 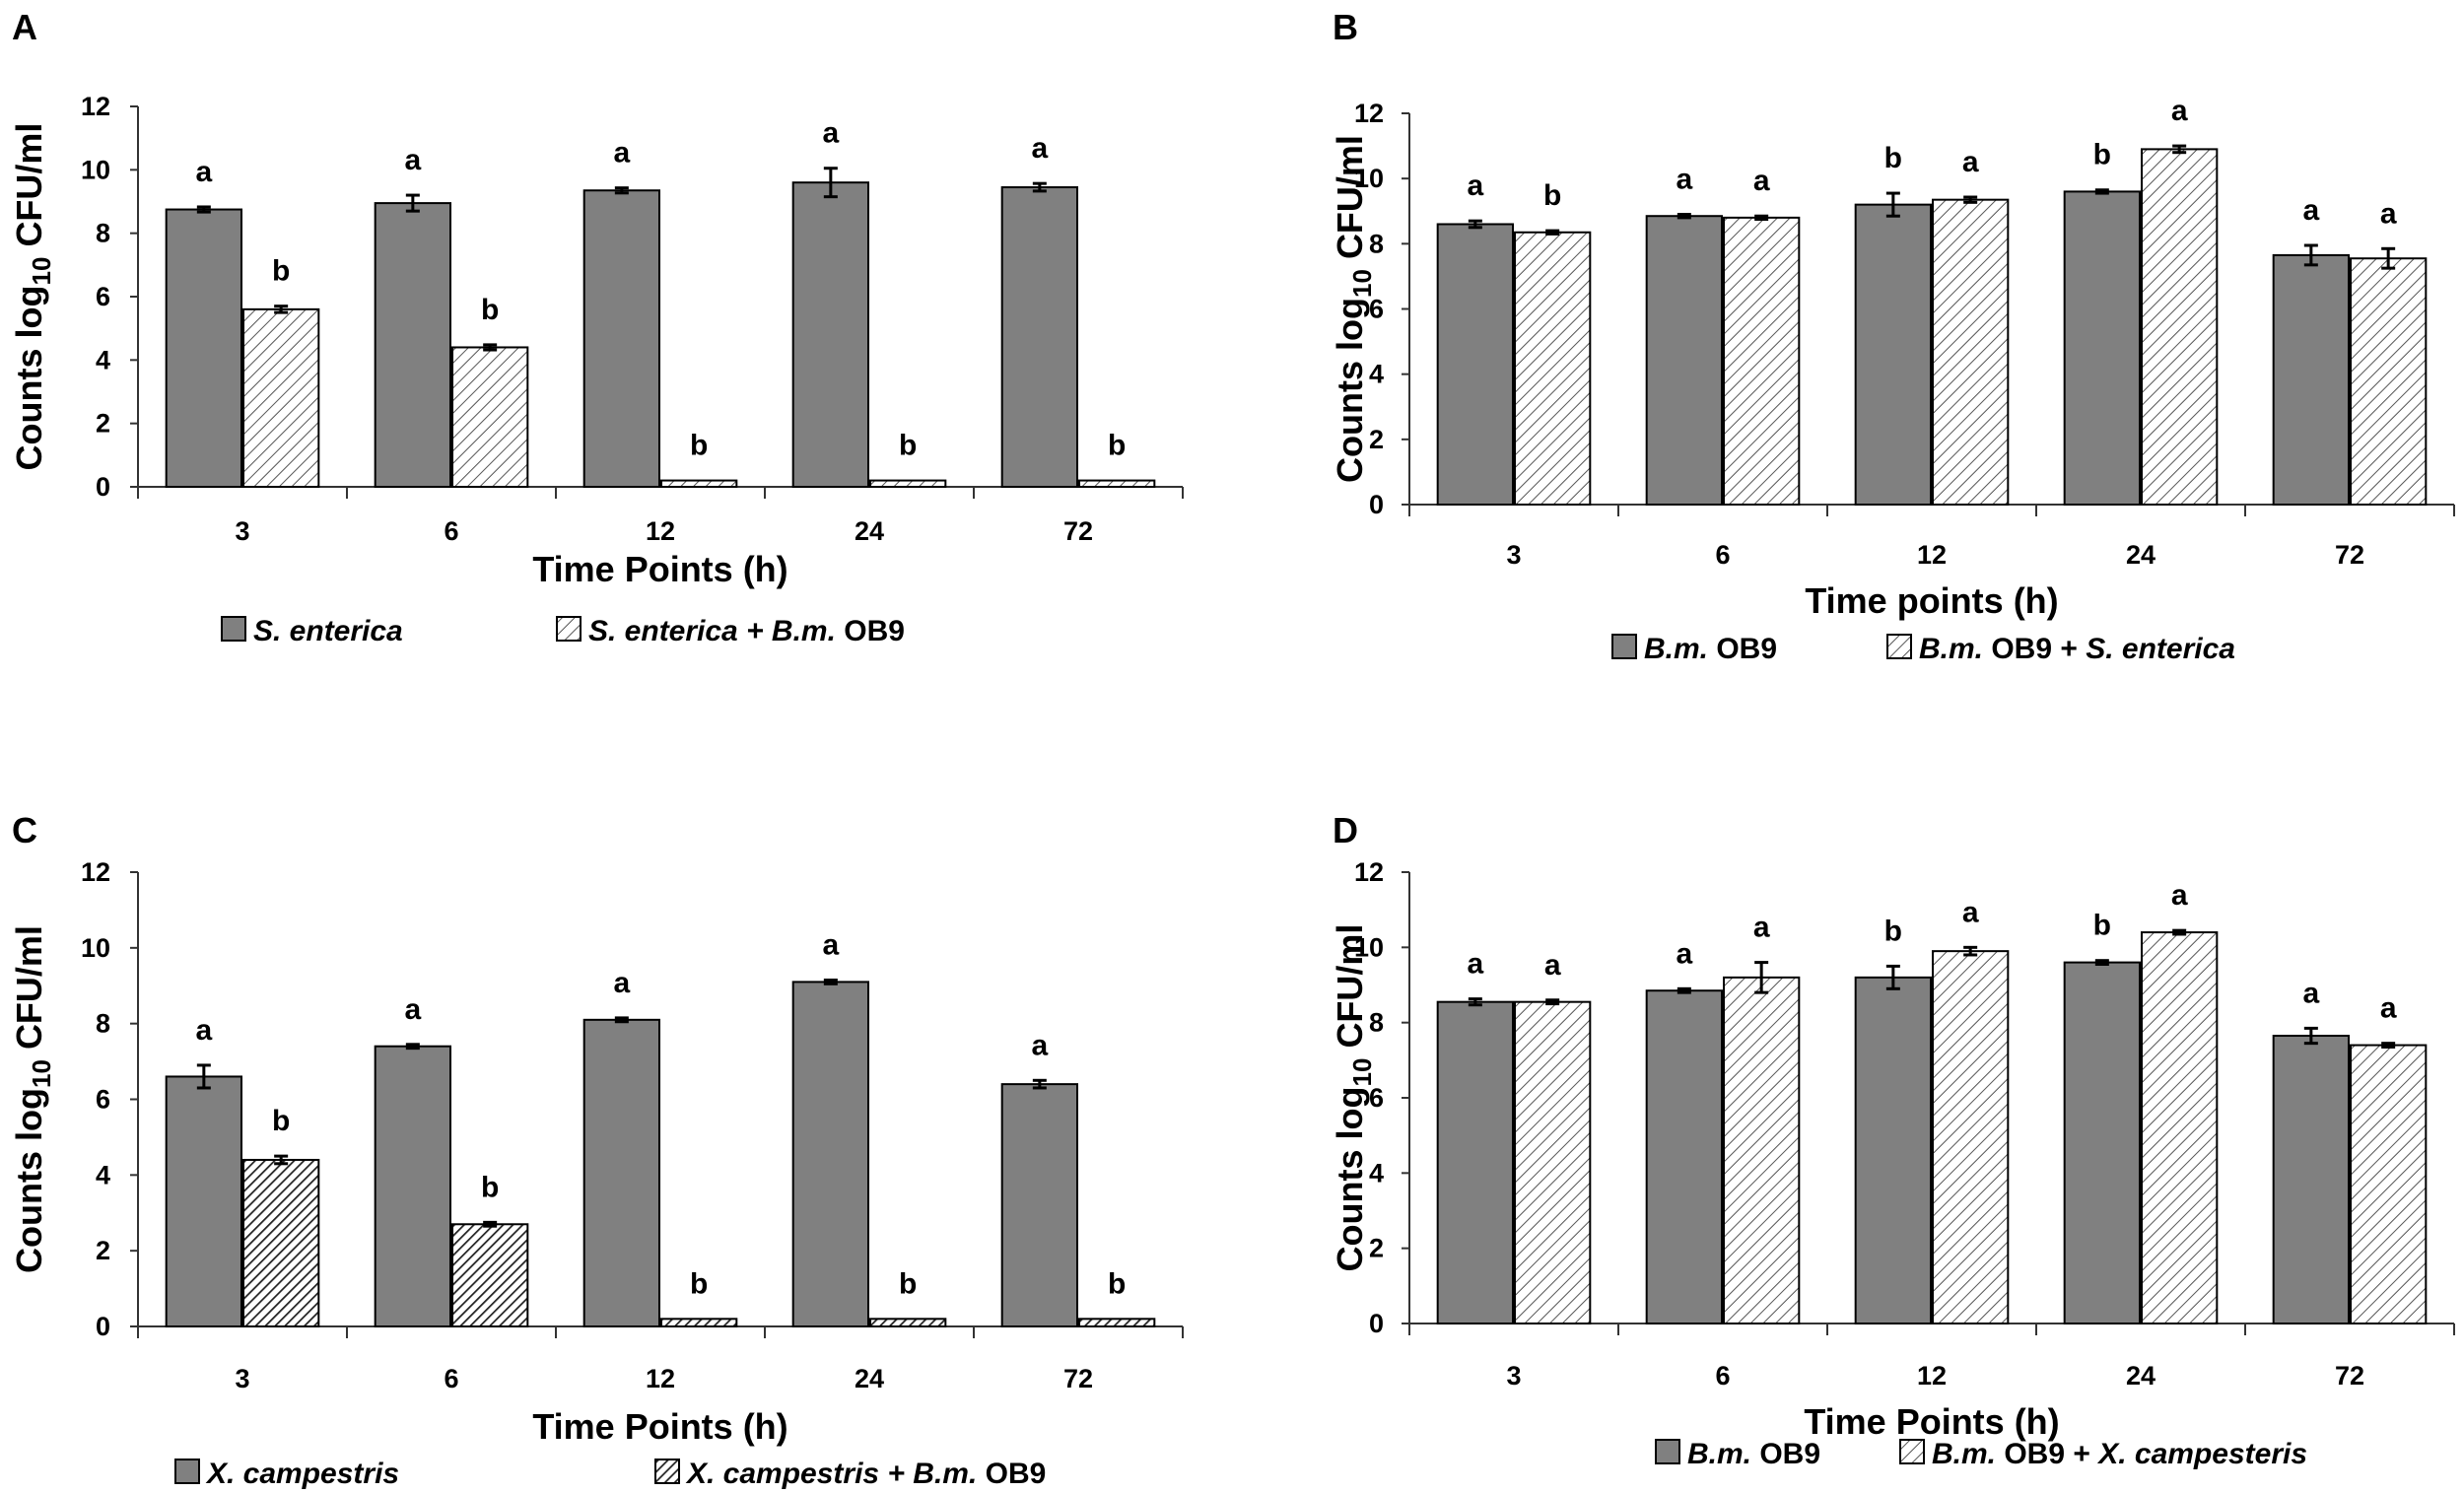 I want to click on legend-label: X. campestris + B.m. OB9, so click(x=865, y=1474).